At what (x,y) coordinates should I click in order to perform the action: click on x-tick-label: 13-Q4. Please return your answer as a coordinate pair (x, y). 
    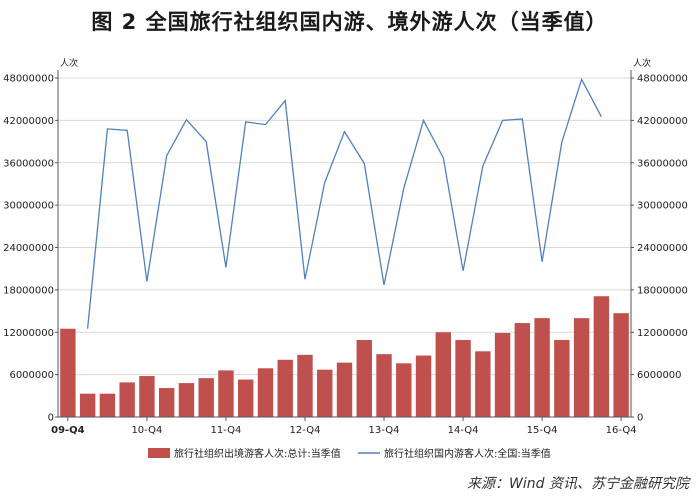
    Looking at the image, I should click on (384, 430).